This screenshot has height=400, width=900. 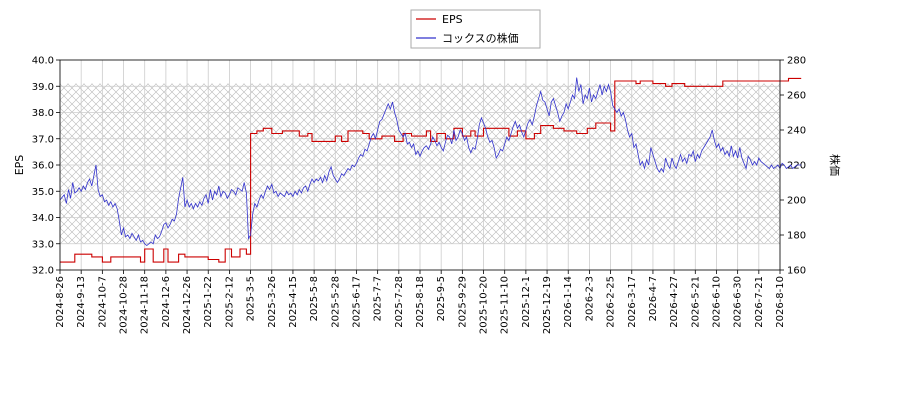 What do you see at coordinates (796, 61) in the screenshot?
I see `y-right-tick-label: 280` at bounding box center [796, 61].